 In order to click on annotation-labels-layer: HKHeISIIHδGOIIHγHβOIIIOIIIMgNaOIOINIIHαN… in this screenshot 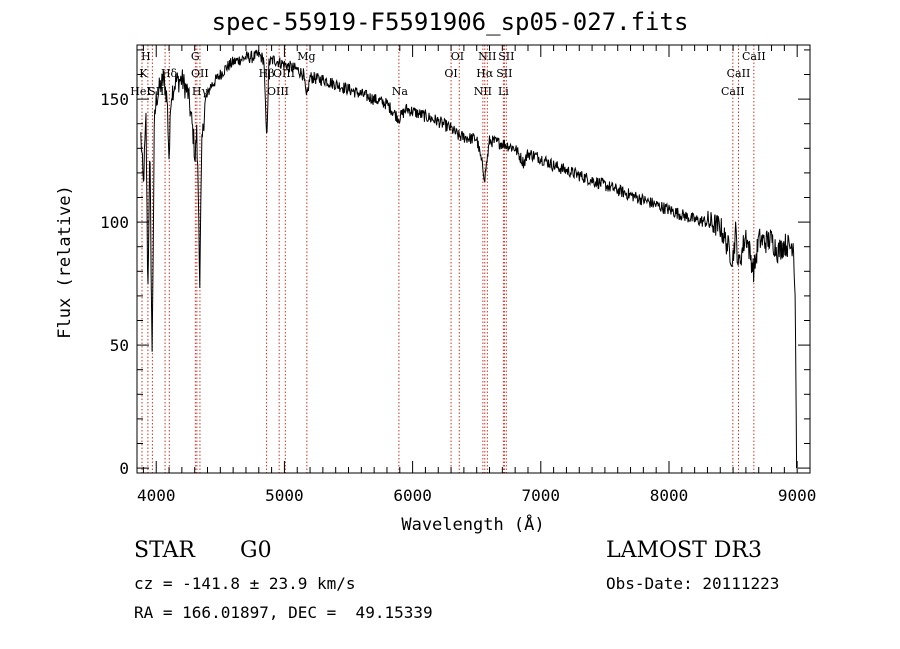, I will do `click(447, 74)`.